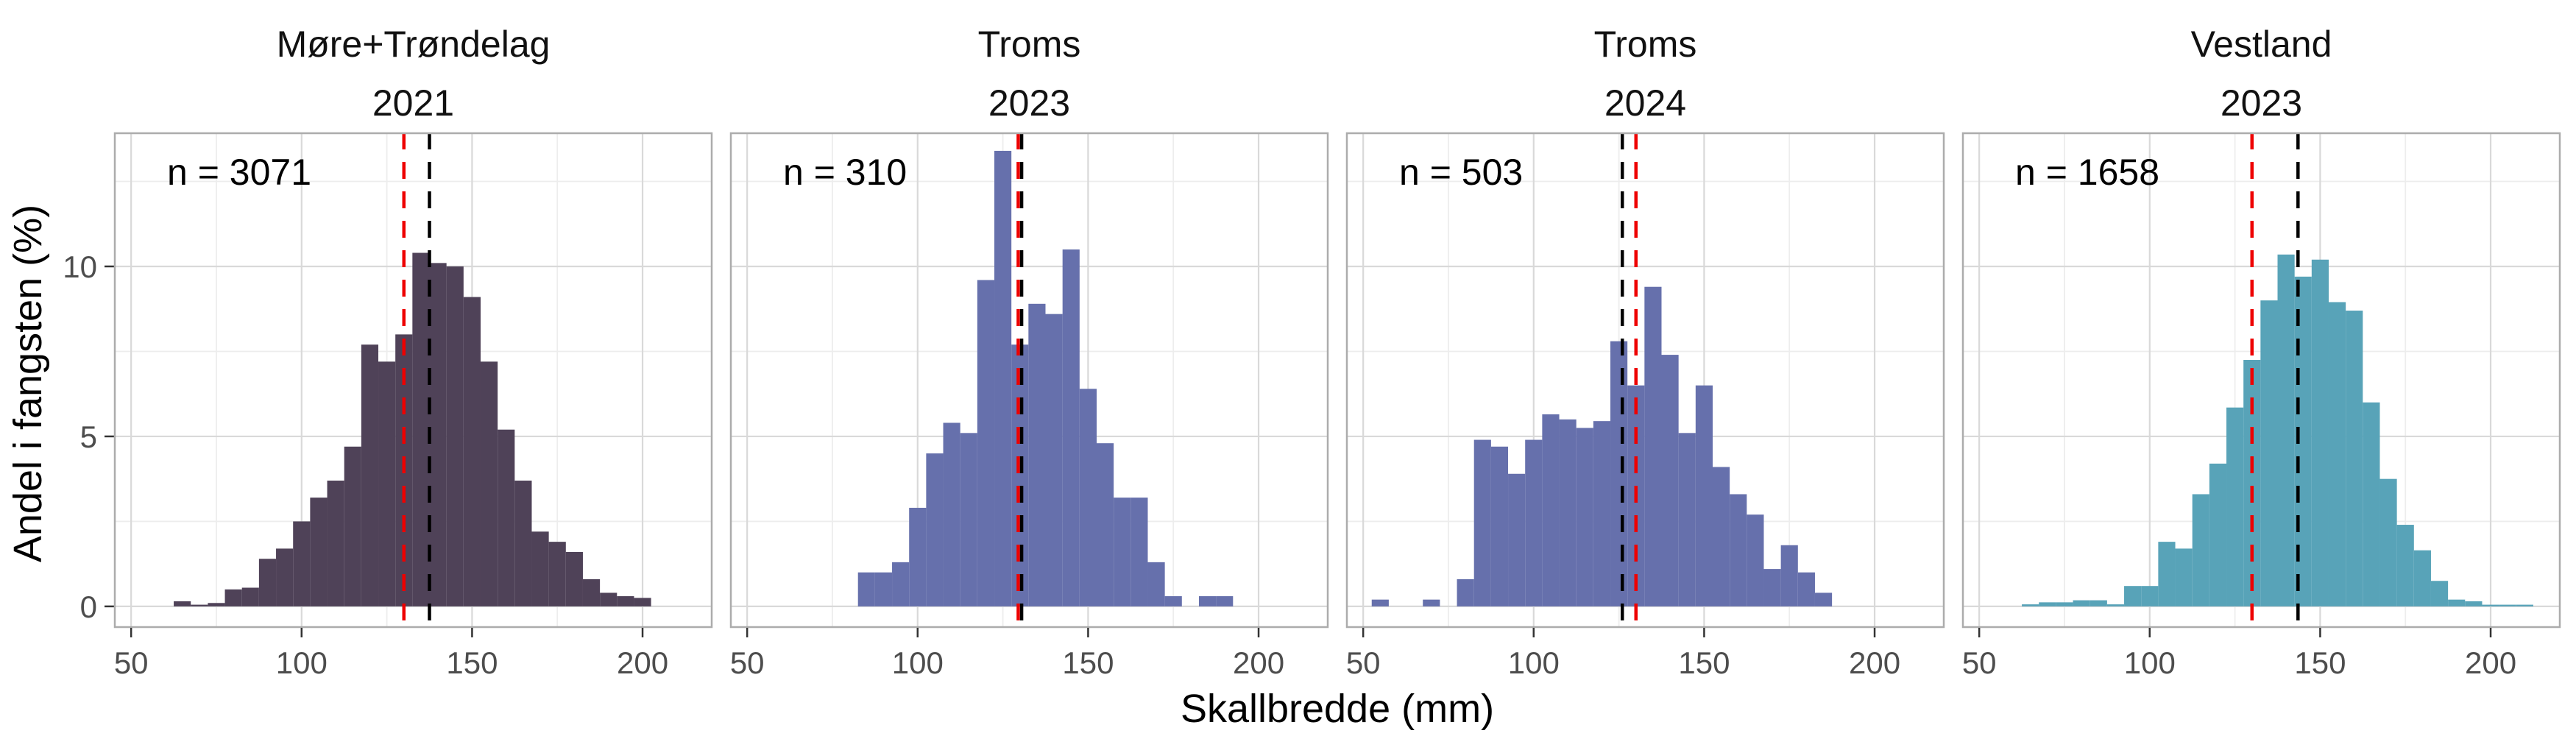 This screenshot has width=2576, height=736. Describe the element at coordinates (413, 73) in the screenshot. I see `facet-strip-more-trondelag-2021: Møre+Trøndelag 2021` at that location.